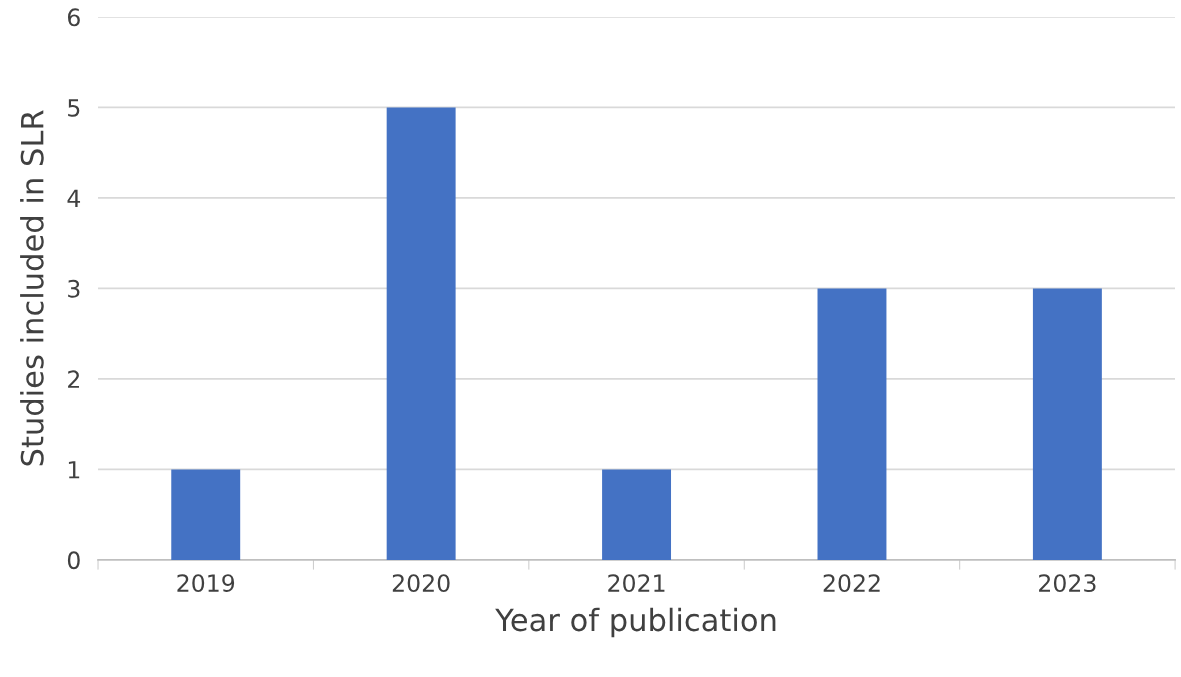  What do you see at coordinates (421, 583) in the screenshot?
I see `x-tick-label: 2020` at bounding box center [421, 583].